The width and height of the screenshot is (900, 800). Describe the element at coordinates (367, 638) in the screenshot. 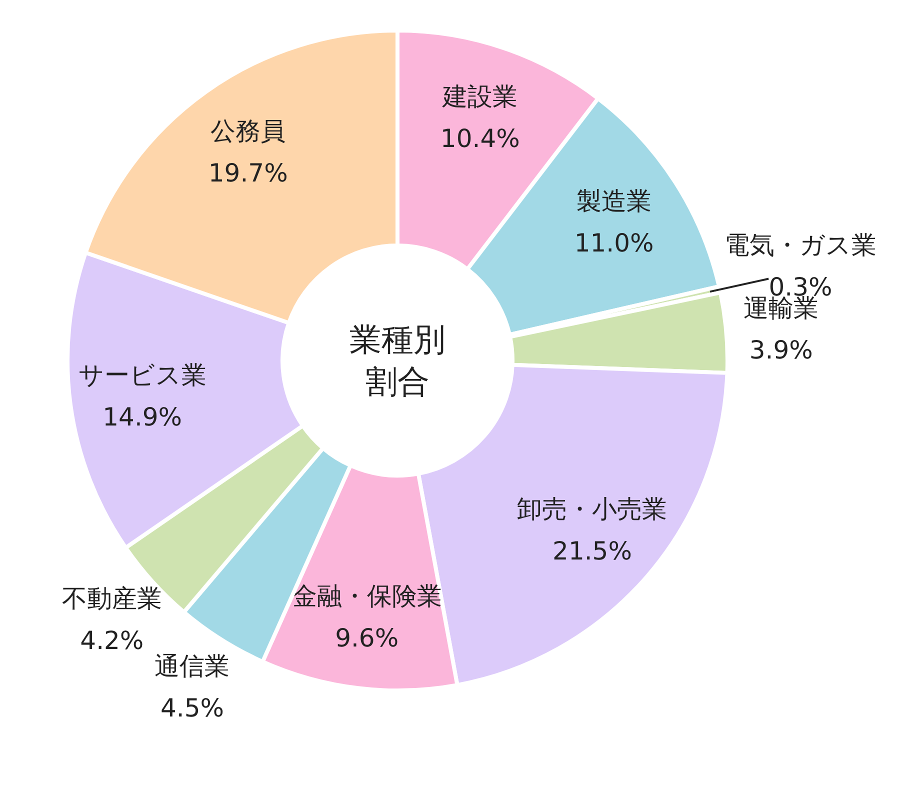

I see `data-label: 9.6%` at that location.